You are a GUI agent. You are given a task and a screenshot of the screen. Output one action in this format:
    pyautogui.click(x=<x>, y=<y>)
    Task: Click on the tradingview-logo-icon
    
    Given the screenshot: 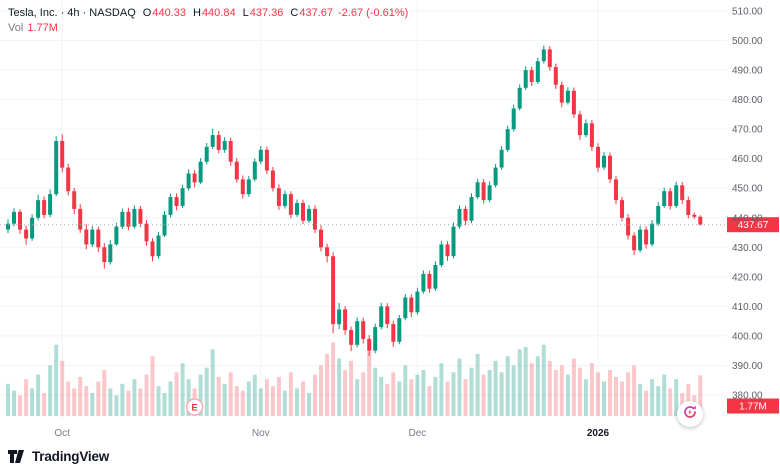 What is the action you would take?
    pyautogui.click(x=17, y=456)
    